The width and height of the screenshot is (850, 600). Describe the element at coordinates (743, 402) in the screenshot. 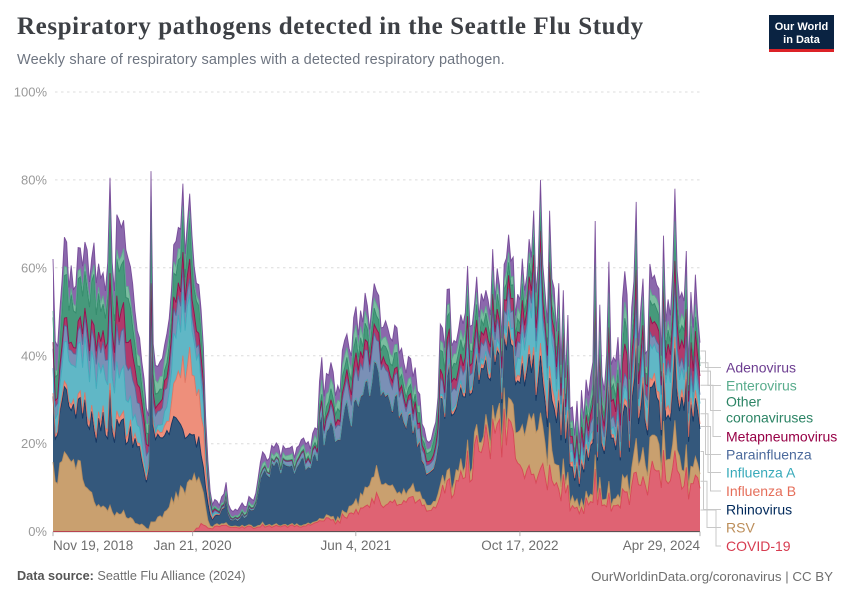

I see `svg-text: Other` at that location.